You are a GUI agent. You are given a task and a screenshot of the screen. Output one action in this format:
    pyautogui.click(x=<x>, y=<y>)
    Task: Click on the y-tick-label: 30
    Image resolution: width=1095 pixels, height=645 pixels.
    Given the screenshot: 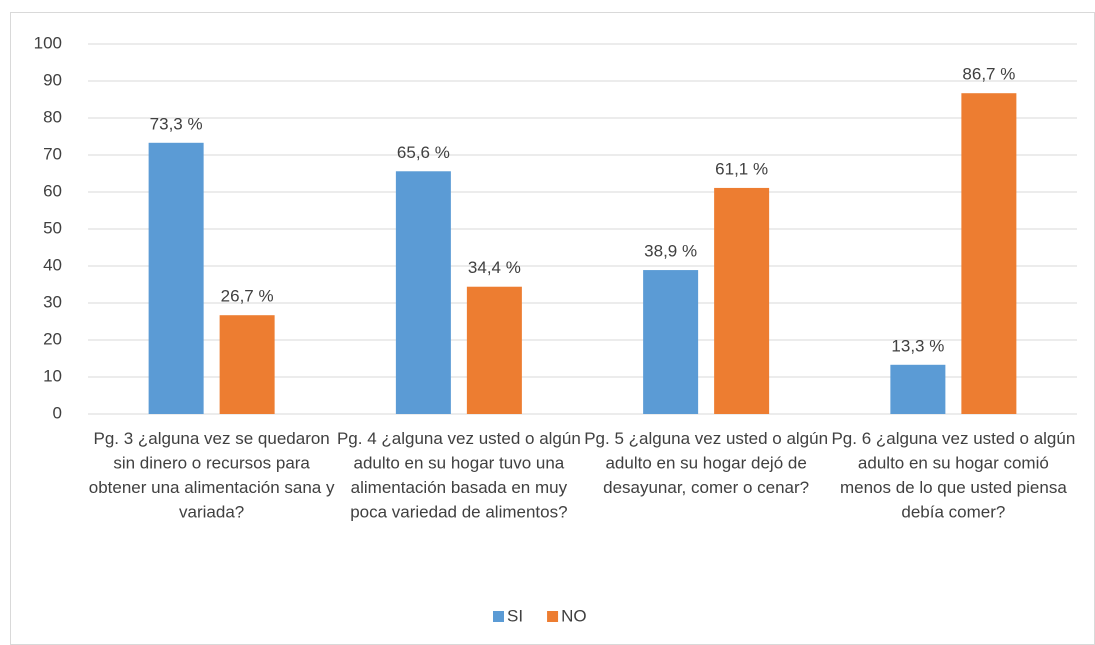 What is the action you would take?
    pyautogui.click(x=52, y=301)
    